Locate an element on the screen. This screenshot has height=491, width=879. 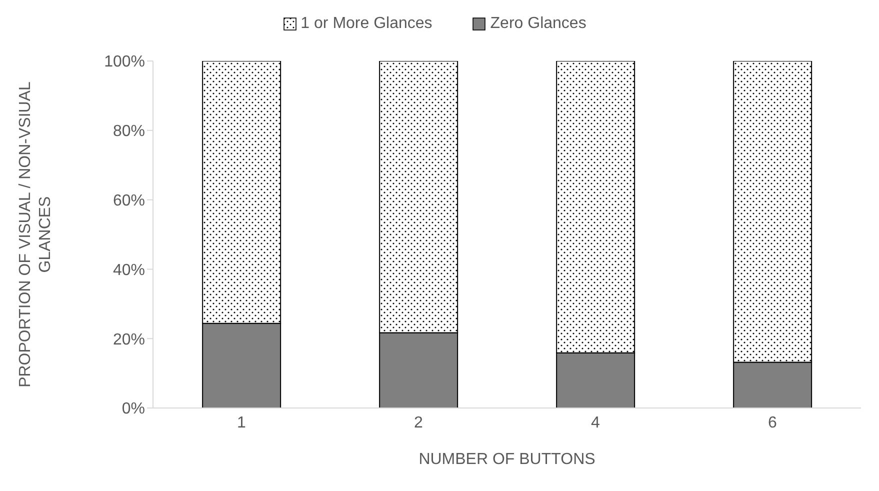
y-axis-title: PROPORTION OF VISUAL / NON-VSIUAL GLANCES is located at coordinates (35, 234).